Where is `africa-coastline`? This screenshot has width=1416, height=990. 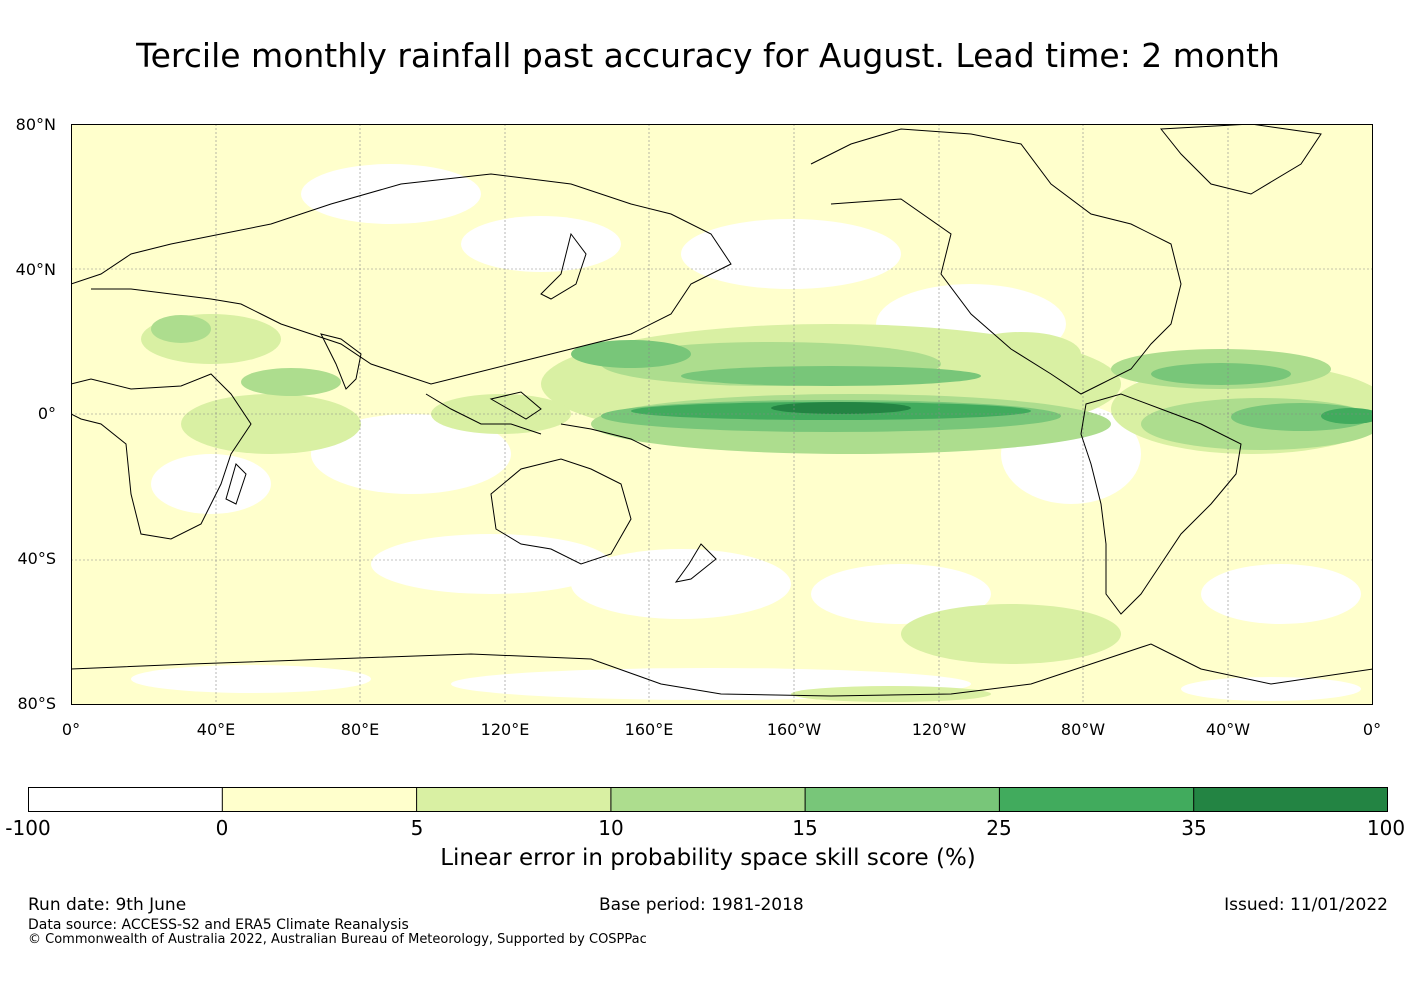 africa-coastline is located at coordinates (161, 456).